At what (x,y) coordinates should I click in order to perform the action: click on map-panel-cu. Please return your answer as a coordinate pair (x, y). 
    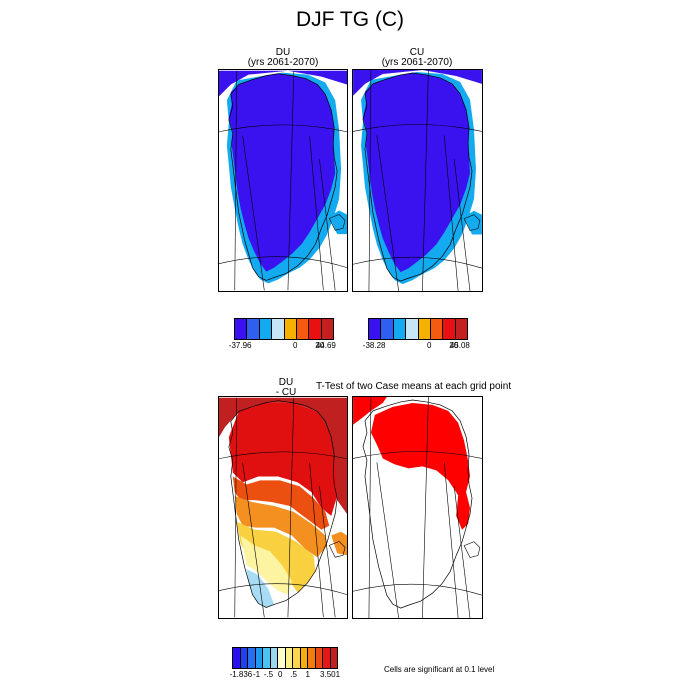
    Looking at the image, I should click on (417, 180).